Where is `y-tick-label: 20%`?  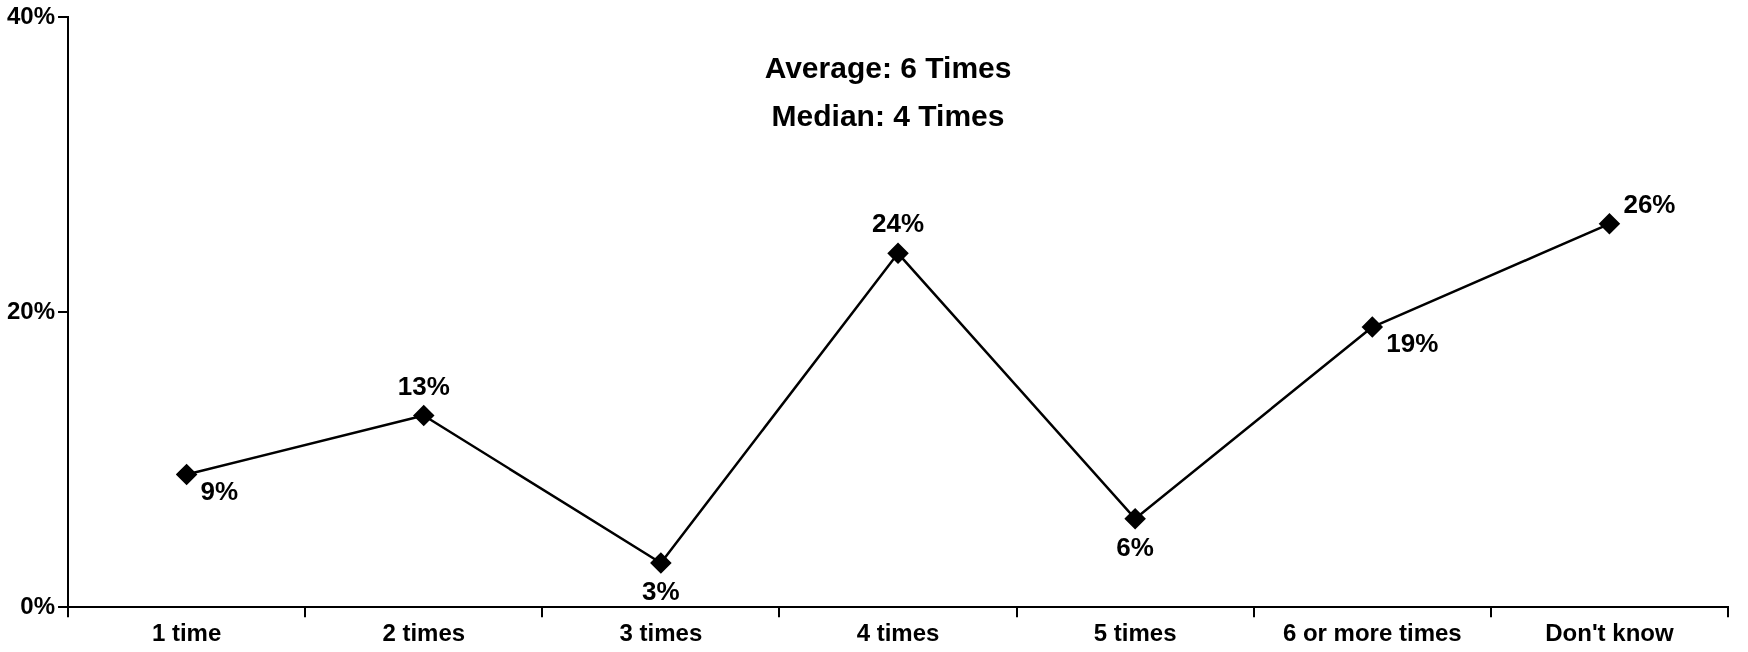 y-tick-label: 20% is located at coordinates (31, 310).